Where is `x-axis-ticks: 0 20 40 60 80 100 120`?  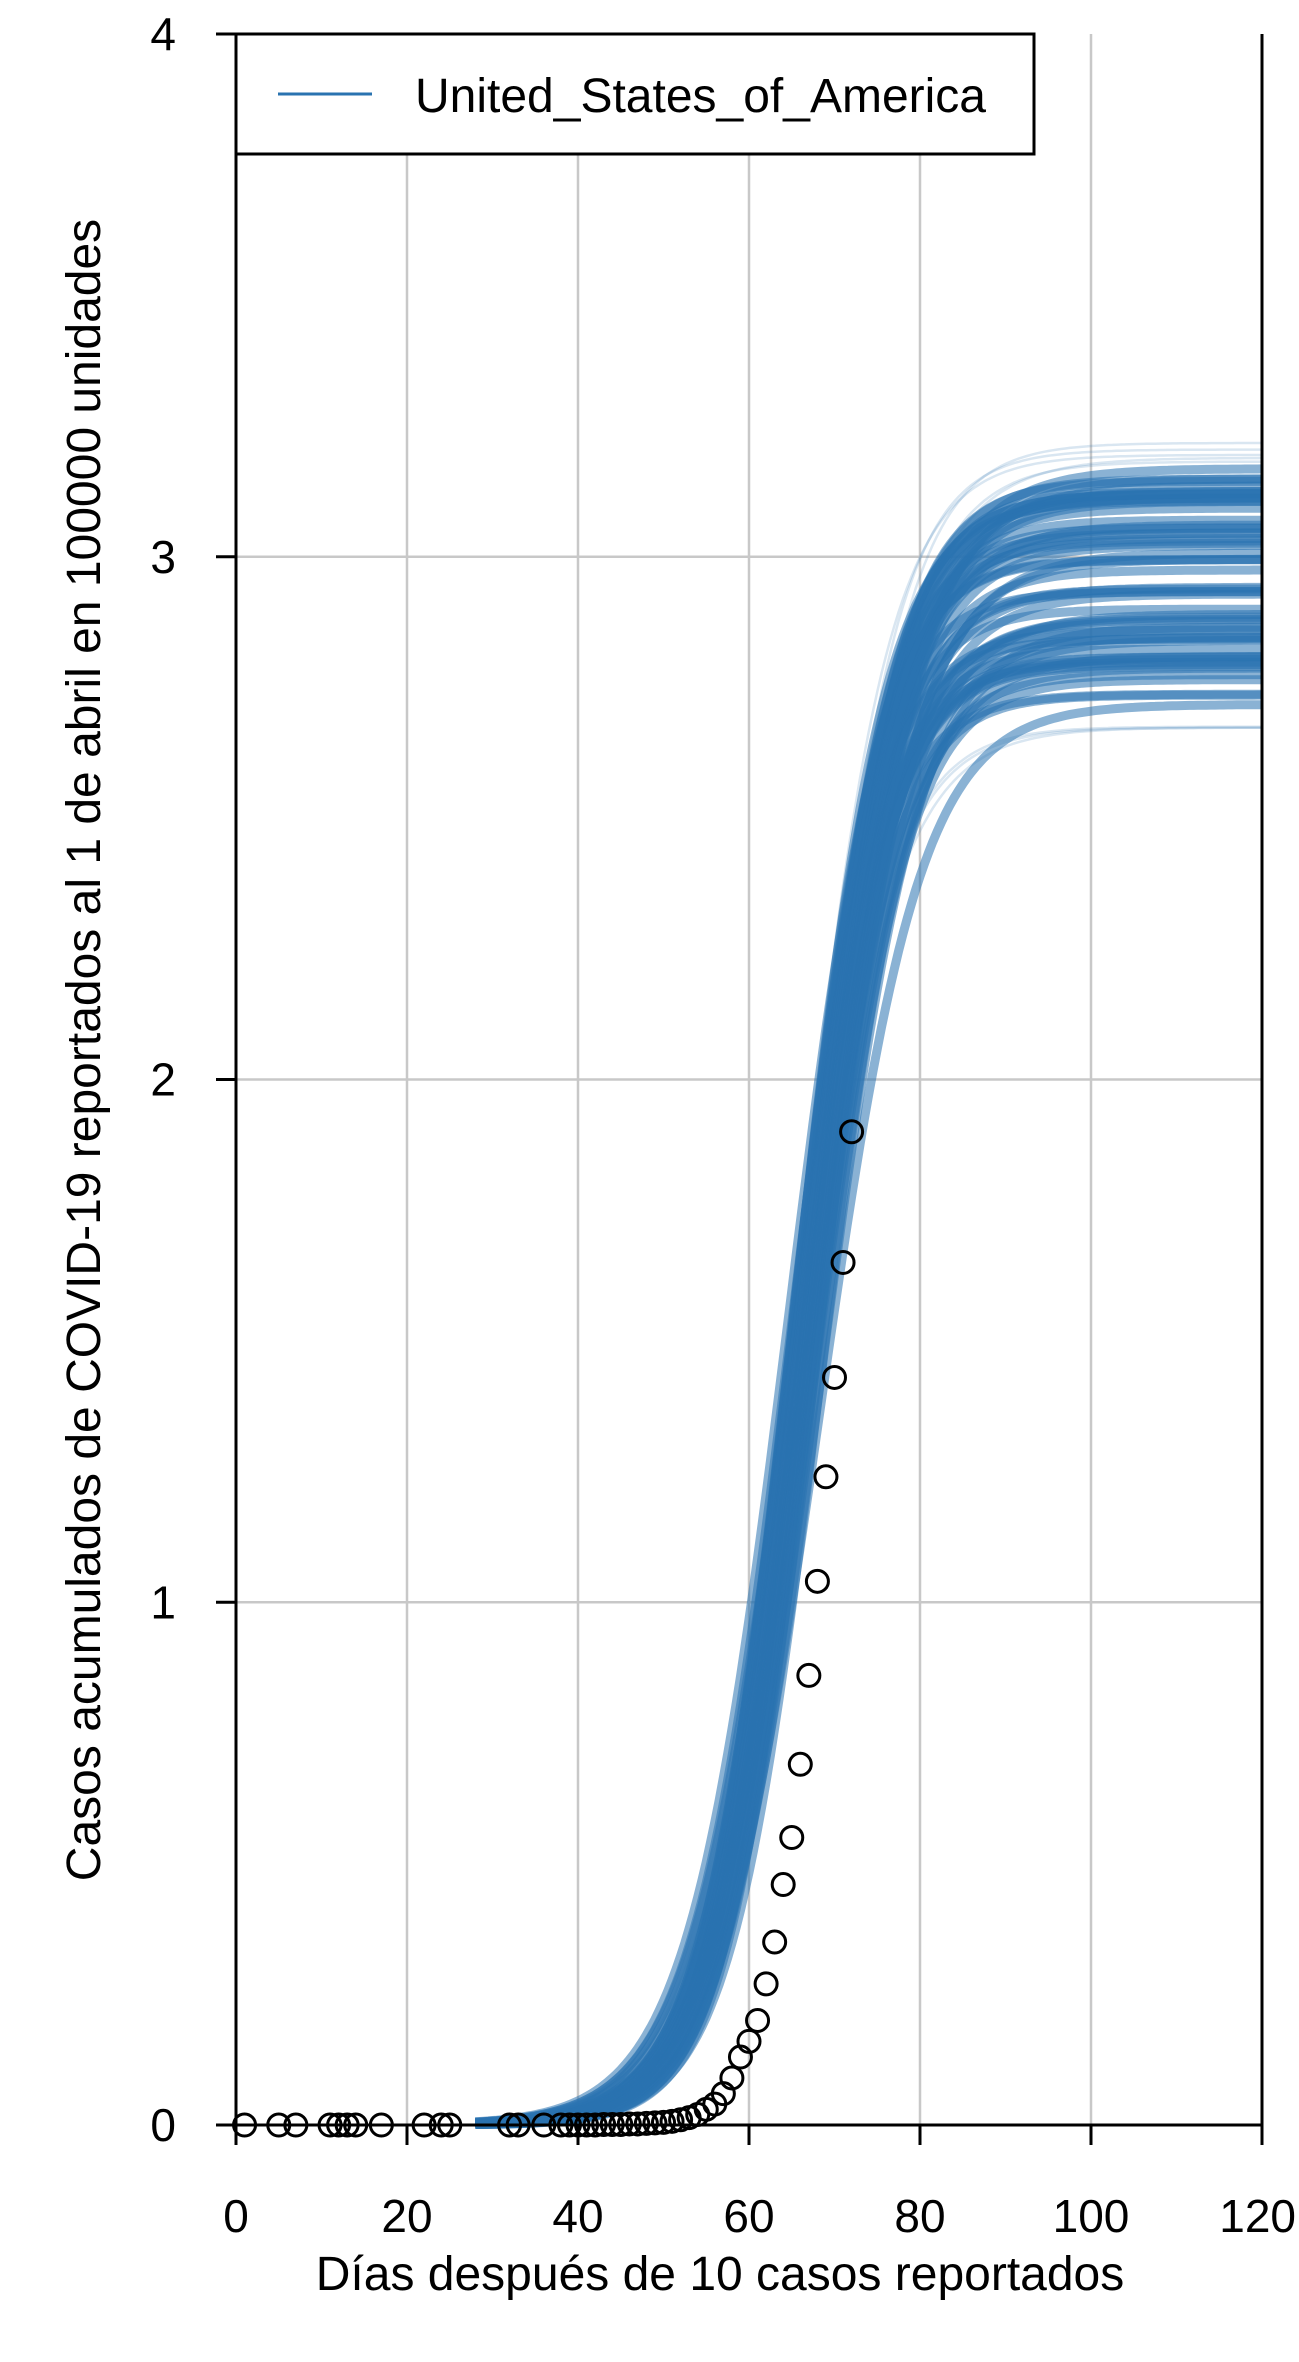
x-axis-ticks: 0 20 40 60 80 100 120 is located at coordinates (759, 2183).